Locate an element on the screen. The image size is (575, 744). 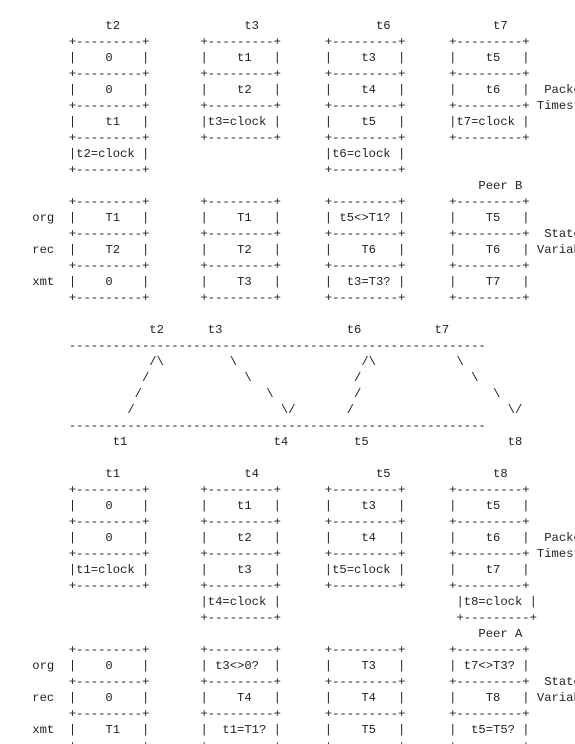
diagram-line: |t2=clock | |t6=clock | is located at coordinates (204, 154).